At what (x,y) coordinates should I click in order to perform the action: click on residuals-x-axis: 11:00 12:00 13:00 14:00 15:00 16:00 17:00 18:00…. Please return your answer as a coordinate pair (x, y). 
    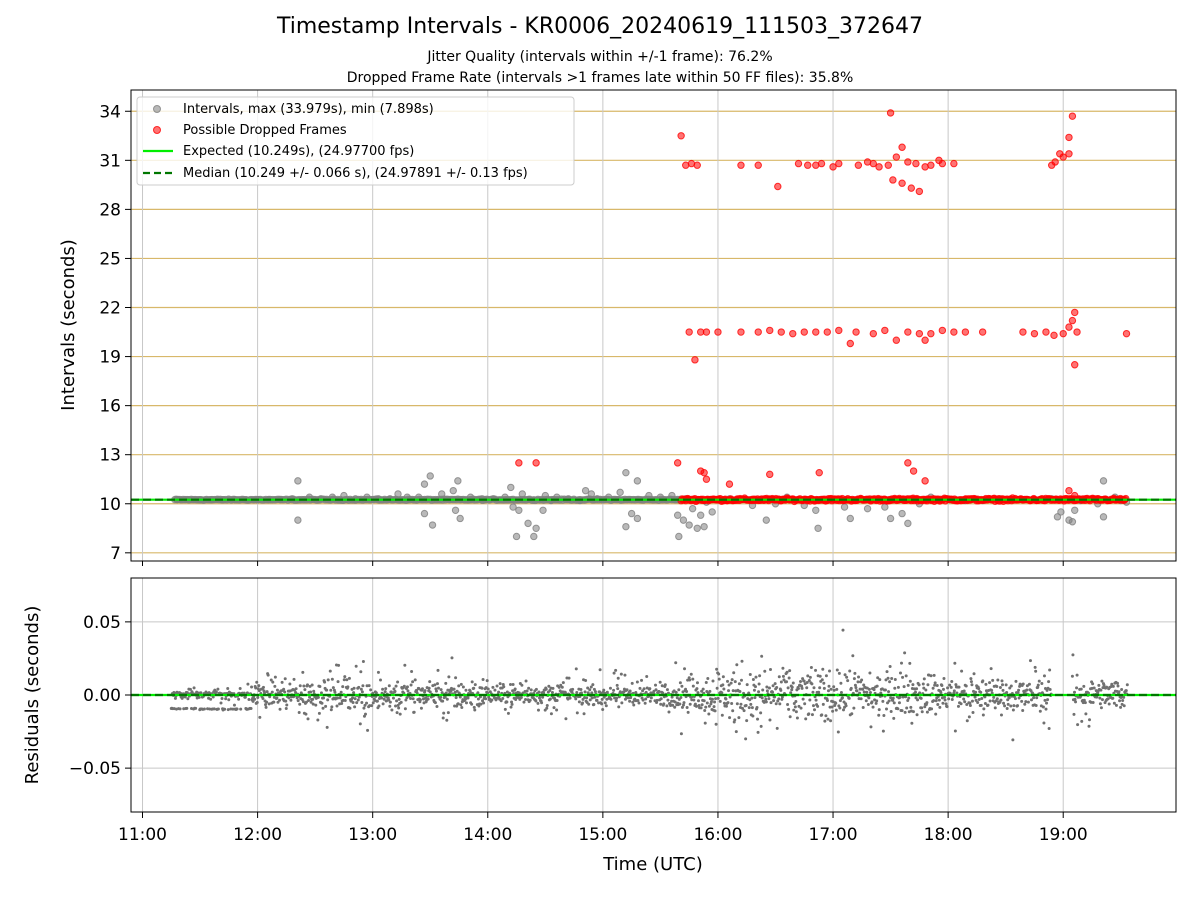
    Looking at the image, I should click on (603, 828).